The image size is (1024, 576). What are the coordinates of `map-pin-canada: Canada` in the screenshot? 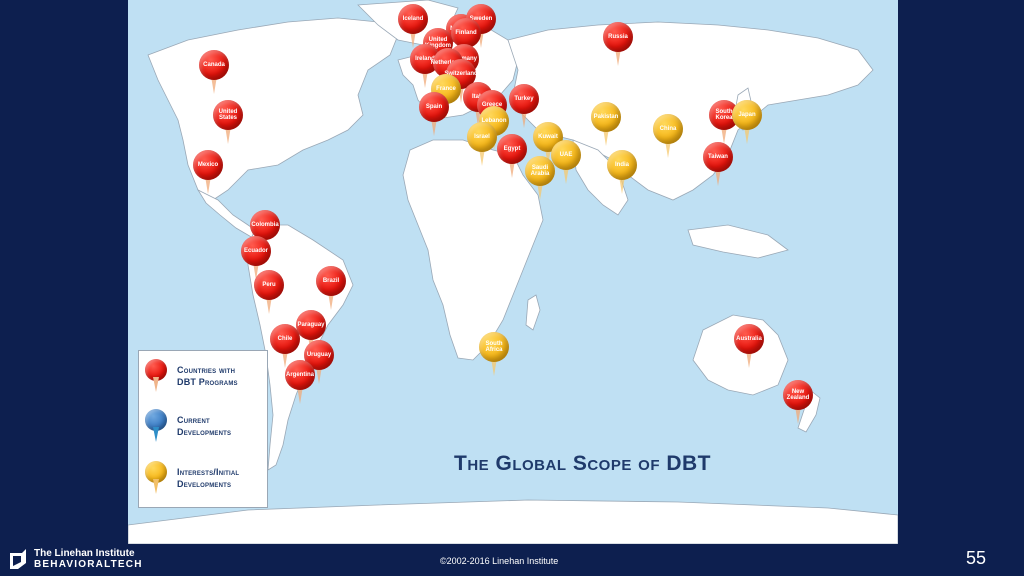 It's located at (214, 73).